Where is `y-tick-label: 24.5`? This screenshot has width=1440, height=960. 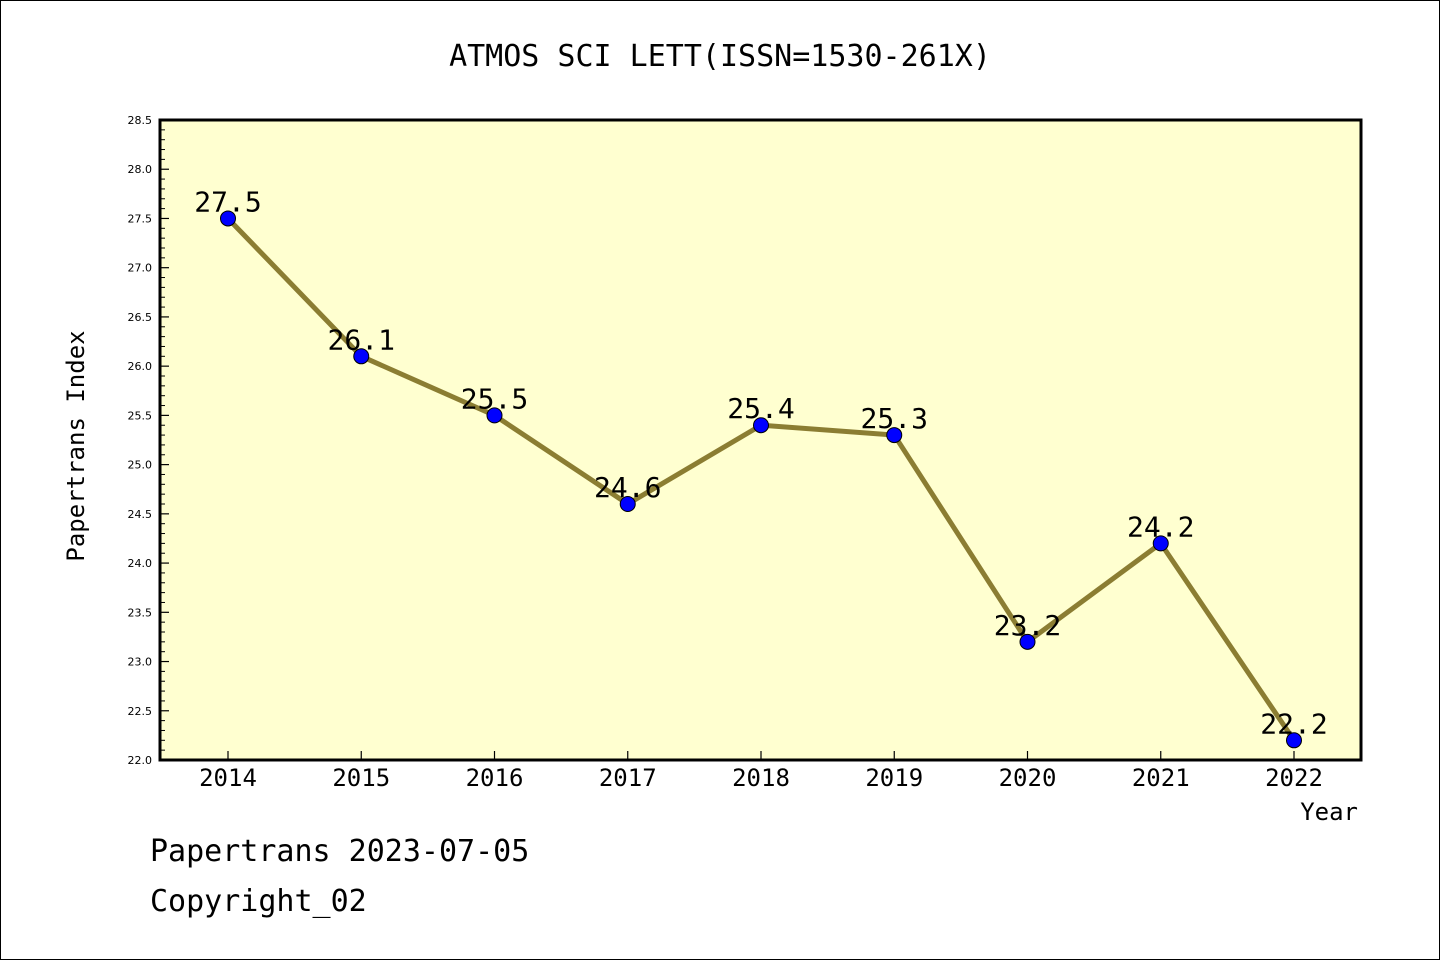
y-tick-label: 24.5 is located at coordinates (140, 514).